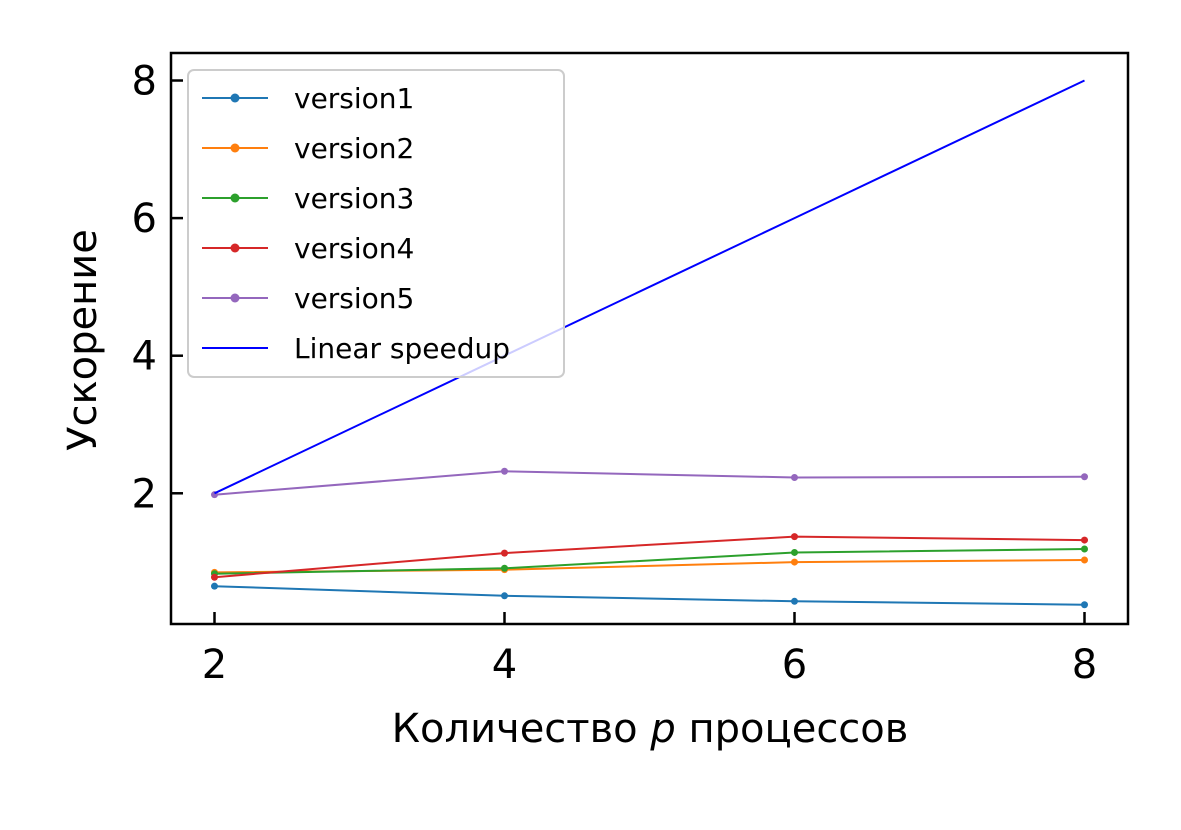 This screenshot has height=830, width=1181. What do you see at coordinates (354, 298) in the screenshot?
I see `legend-label-version5: version5` at bounding box center [354, 298].